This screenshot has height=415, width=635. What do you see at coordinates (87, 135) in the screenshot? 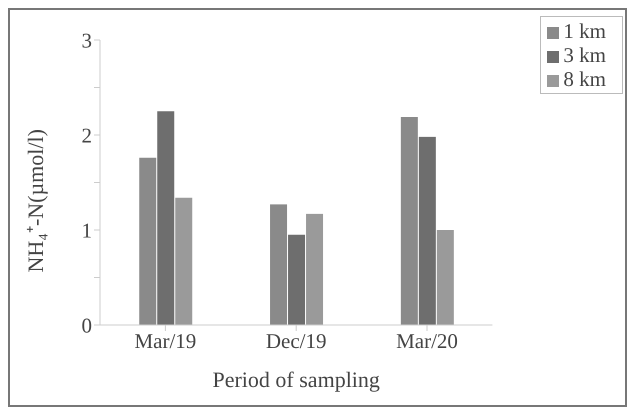
I see `y-tick-label: 2` at bounding box center [87, 135].